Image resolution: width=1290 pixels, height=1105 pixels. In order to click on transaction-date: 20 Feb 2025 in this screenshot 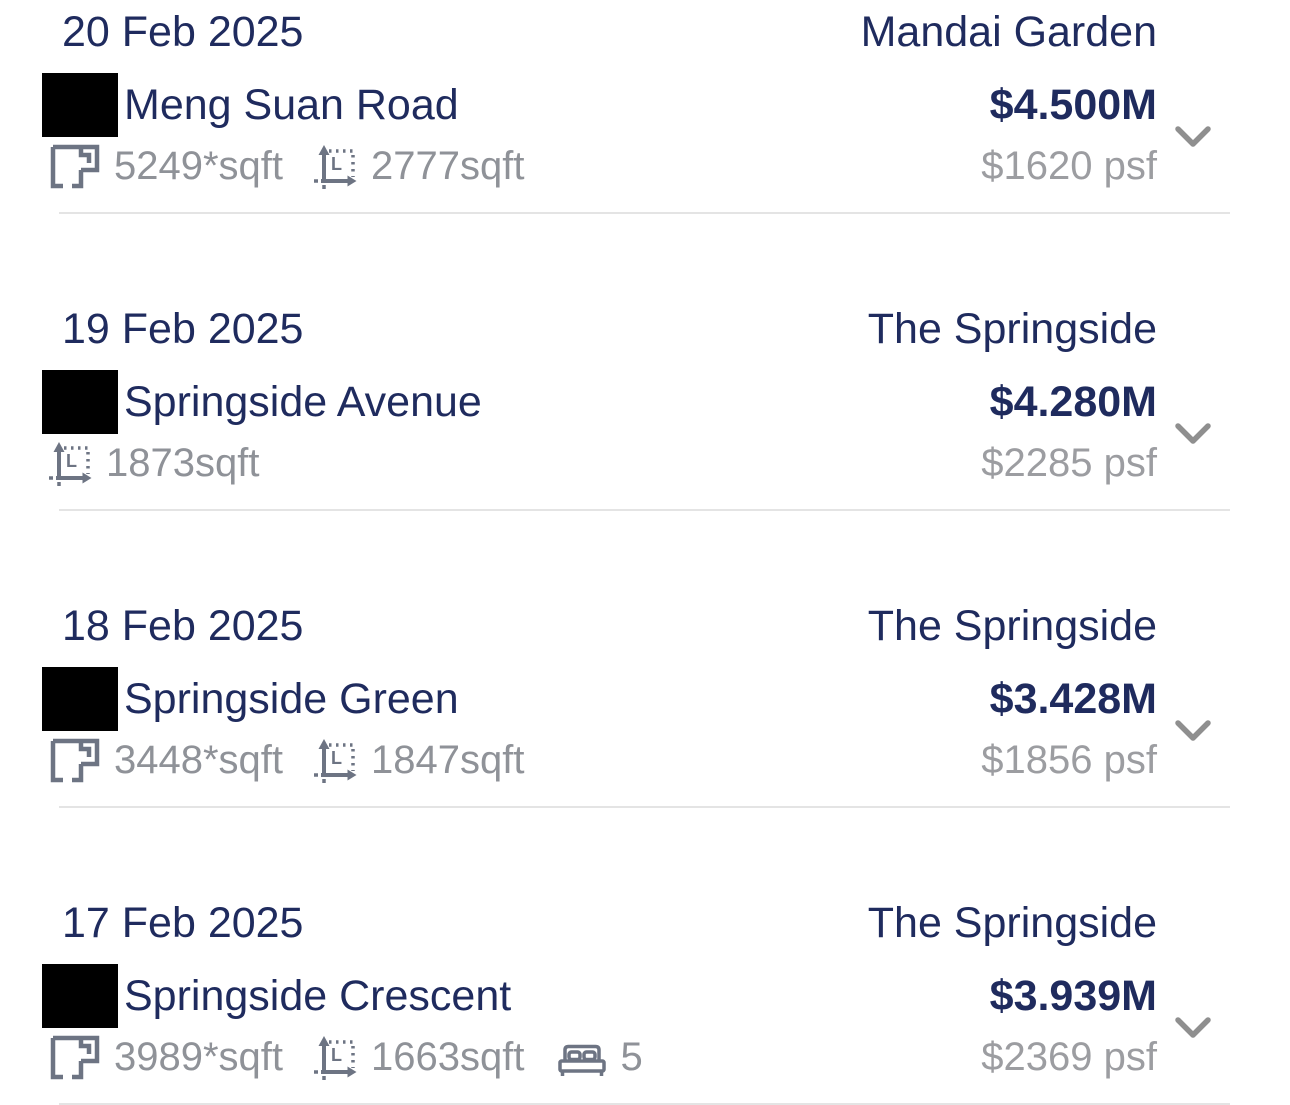, I will do `click(183, 32)`.